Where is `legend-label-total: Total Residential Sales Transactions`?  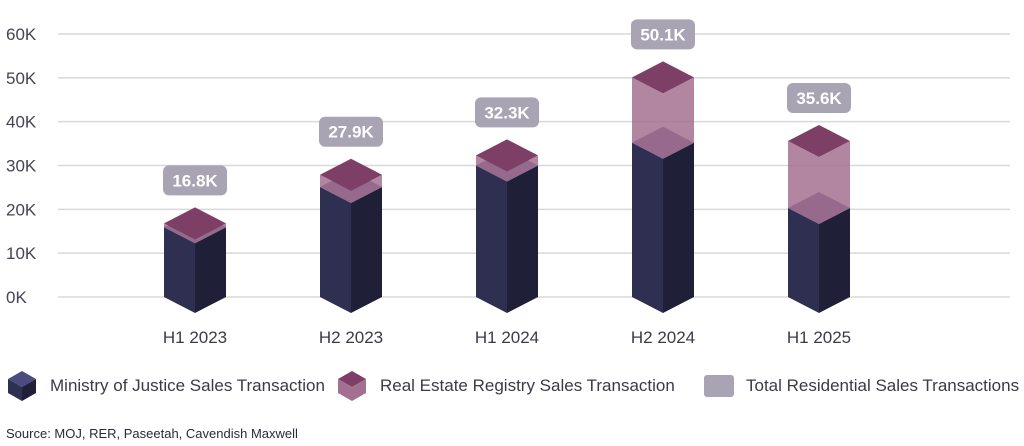 legend-label-total: Total Residential Sales Transactions is located at coordinates (883, 385).